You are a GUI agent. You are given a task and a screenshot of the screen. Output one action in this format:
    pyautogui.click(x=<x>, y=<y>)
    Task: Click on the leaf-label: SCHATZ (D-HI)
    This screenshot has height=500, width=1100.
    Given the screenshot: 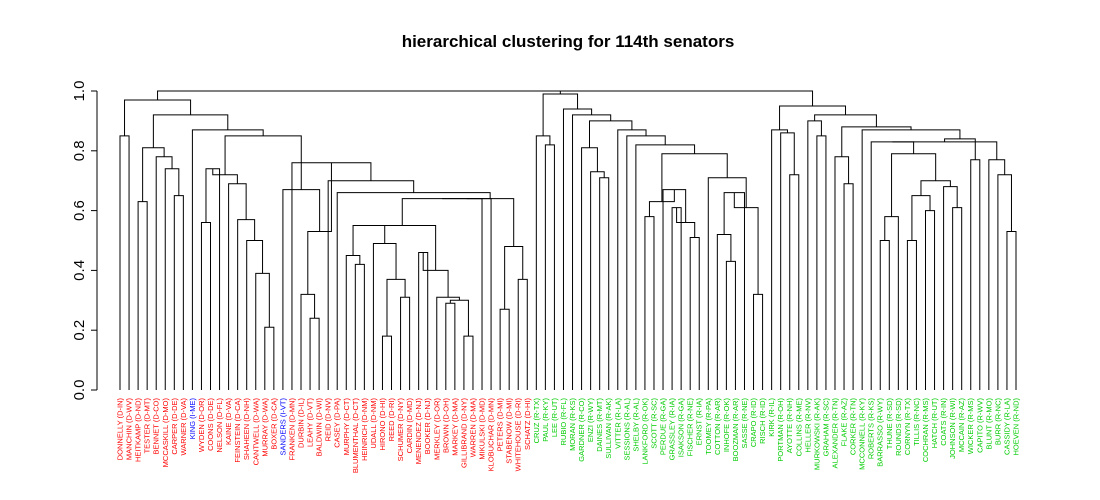 What is the action you would take?
    pyautogui.click(x=527, y=423)
    